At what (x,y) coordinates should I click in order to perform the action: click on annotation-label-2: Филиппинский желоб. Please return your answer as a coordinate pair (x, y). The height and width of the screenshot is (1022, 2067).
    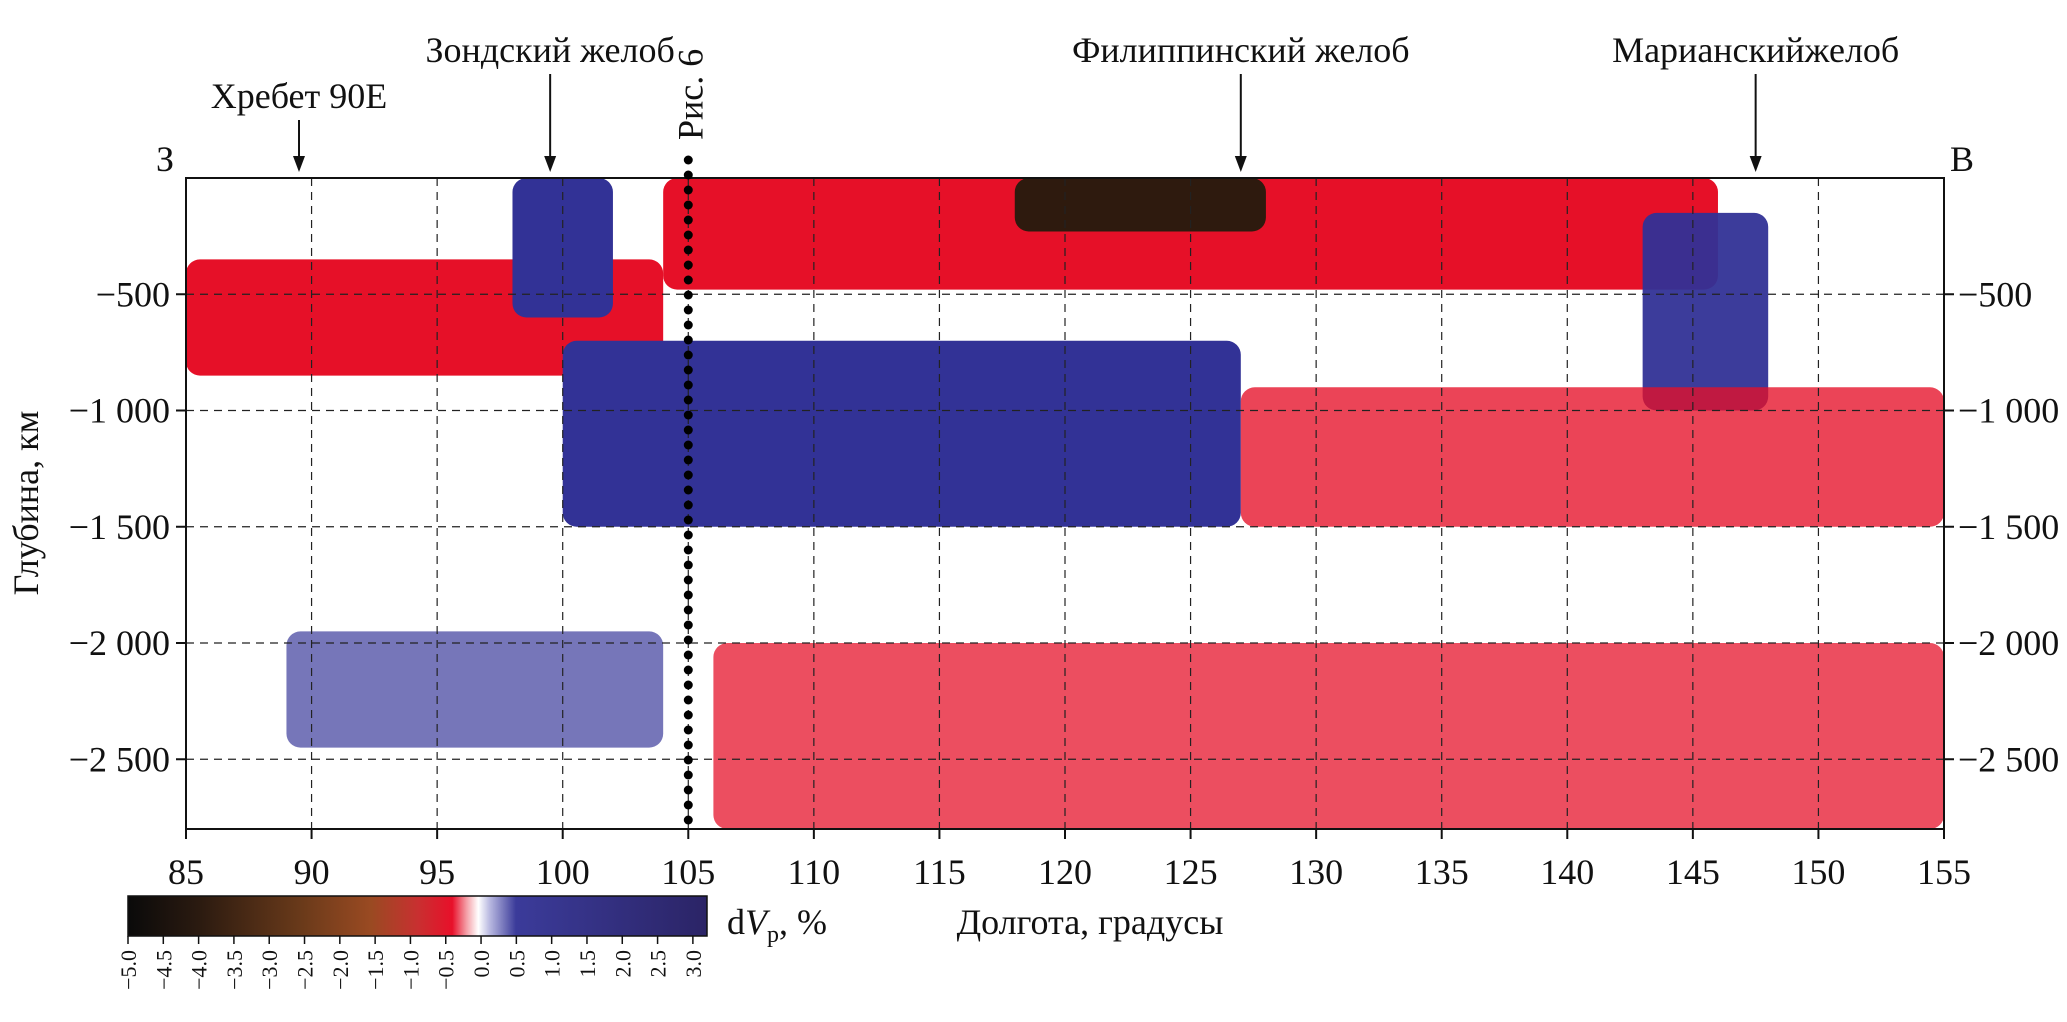
    Looking at the image, I should click on (1241, 50).